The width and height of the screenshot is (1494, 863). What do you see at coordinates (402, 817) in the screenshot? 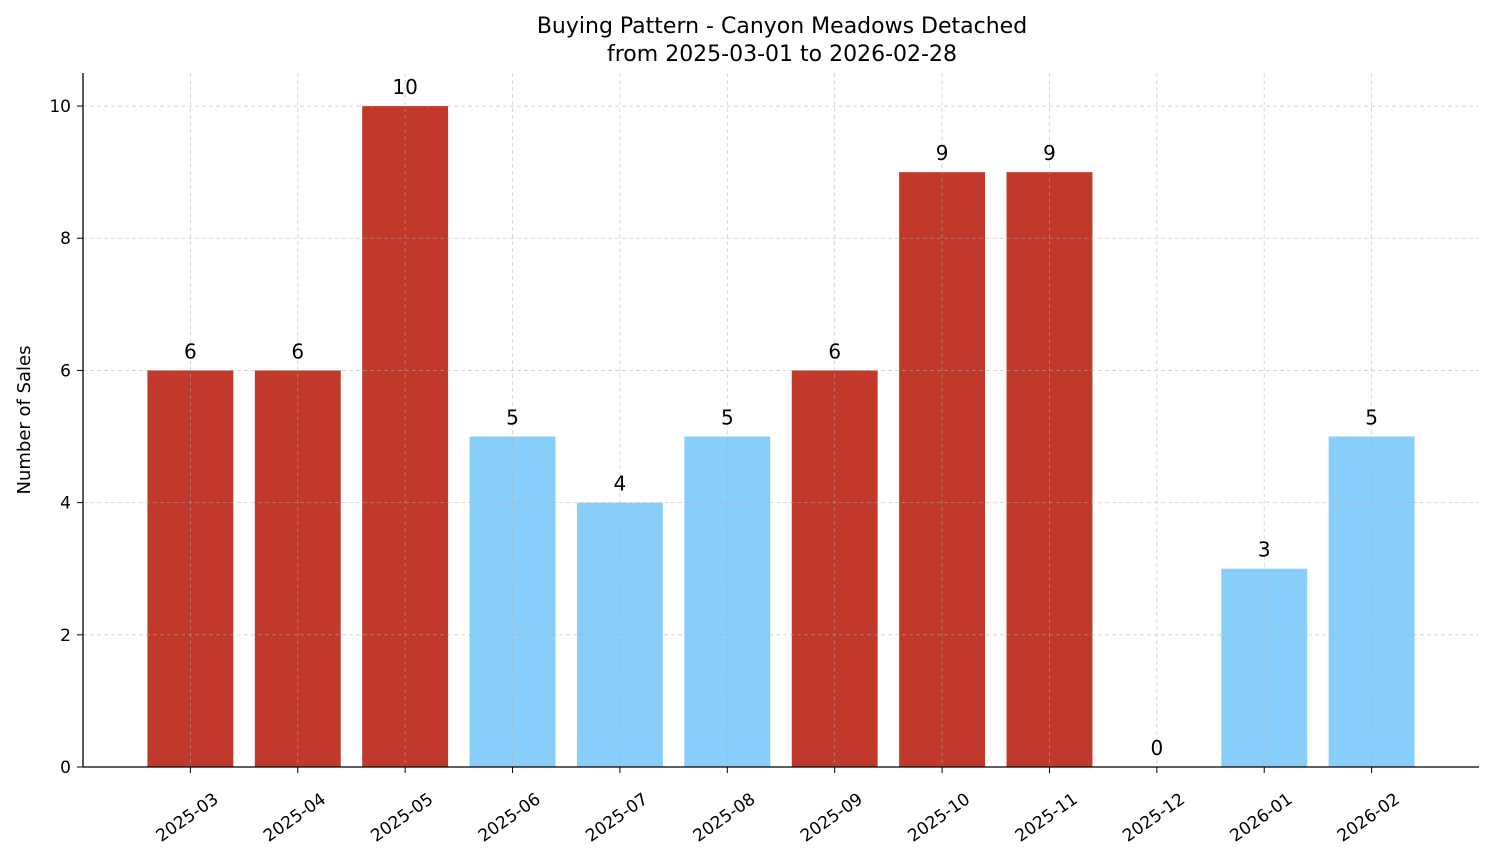
I see `x-tick-label: 2025-05` at bounding box center [402, 817].